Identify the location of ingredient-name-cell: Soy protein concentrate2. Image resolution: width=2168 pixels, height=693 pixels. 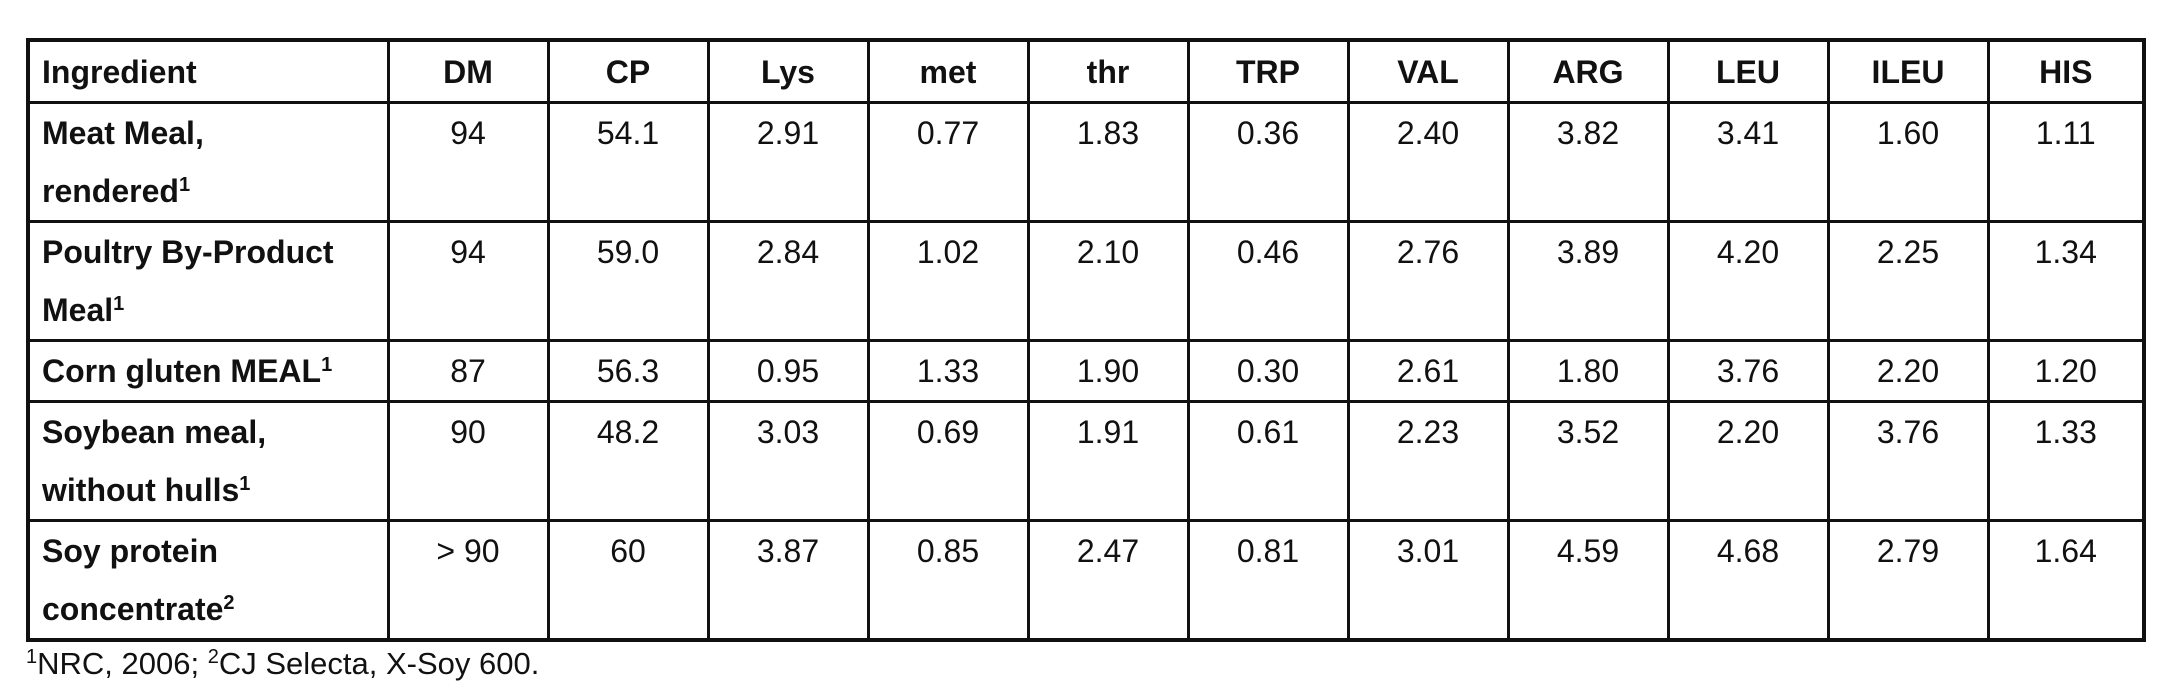
(208, 580).